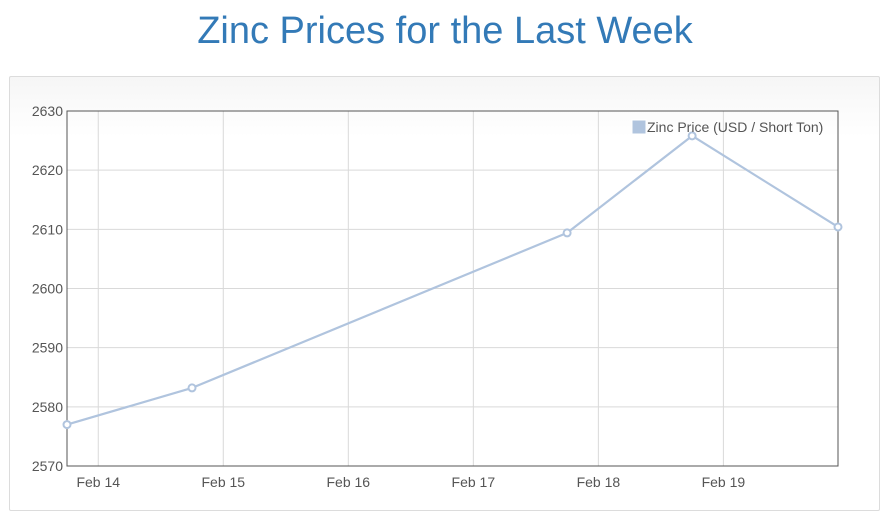 This screenshot has width=890, height=523. I want to click on legend-swatch, so click(639, 127).